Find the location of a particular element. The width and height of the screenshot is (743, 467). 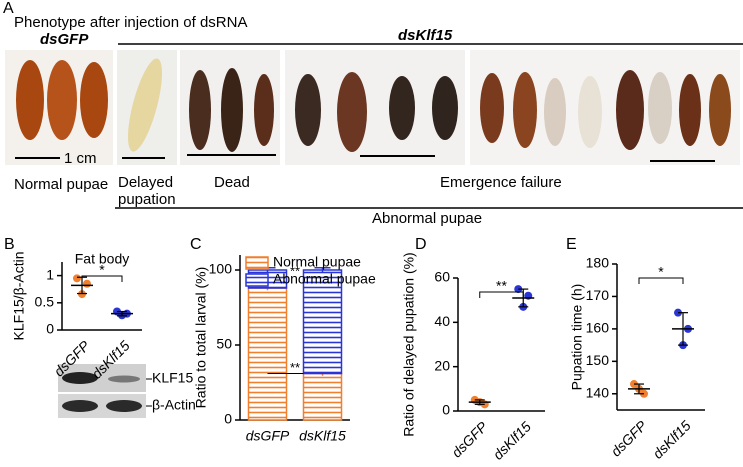

y-axis-label: Pupation time (h) is located at coordinates (577, 337).